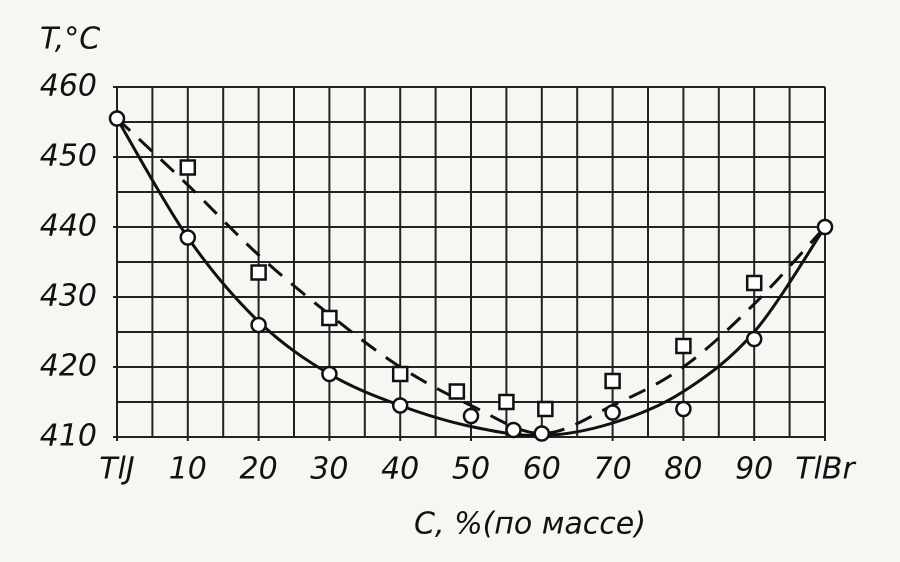 This screenshot has height=562, width=900. Describe the element at coordinates (471, 469) in the screenshot. I see `x-tick-label: 50` at that location.